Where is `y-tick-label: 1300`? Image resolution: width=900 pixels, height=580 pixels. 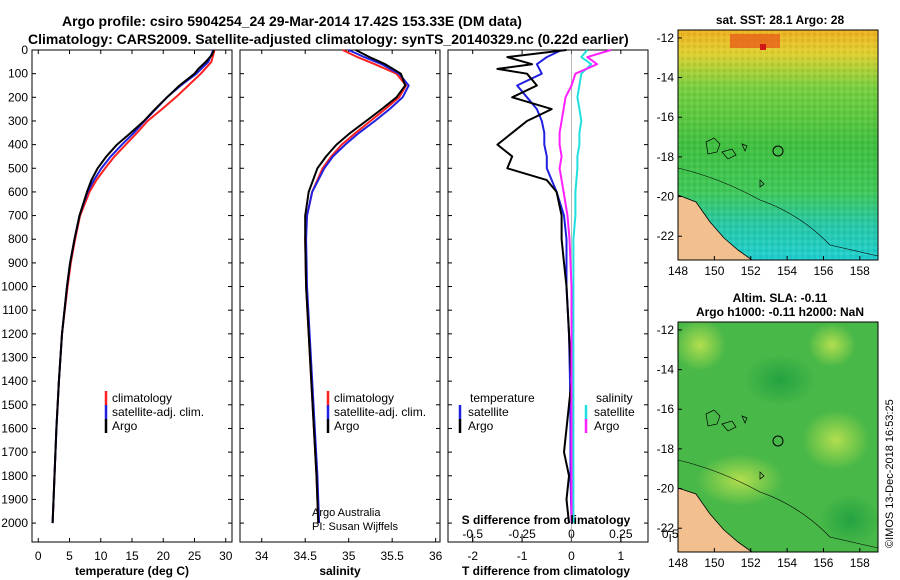 y-tick-label: 1300 is located at coordinates (14, 358).